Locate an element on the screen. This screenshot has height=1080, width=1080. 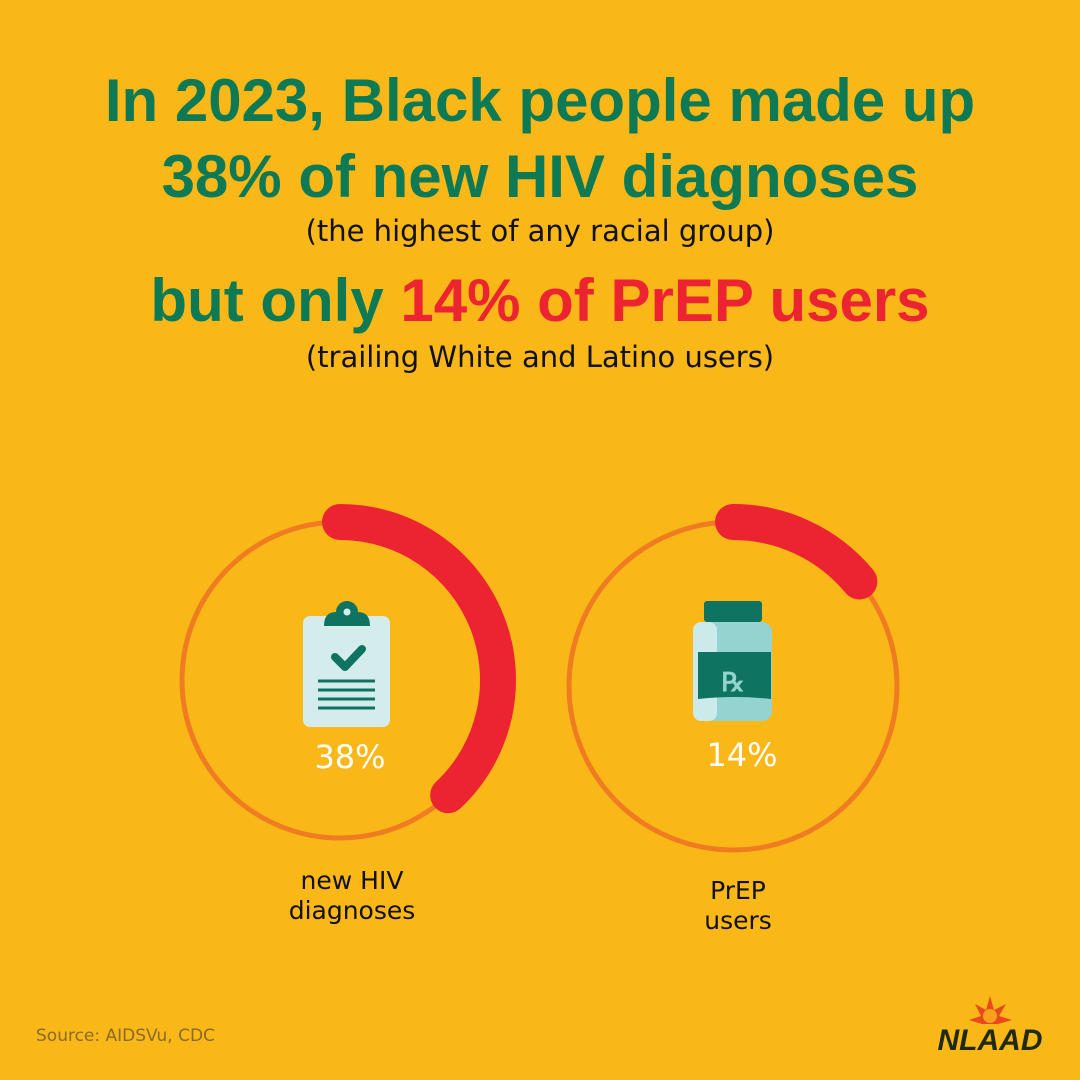
donut-arc-prep is located at coordinates (796, 552).